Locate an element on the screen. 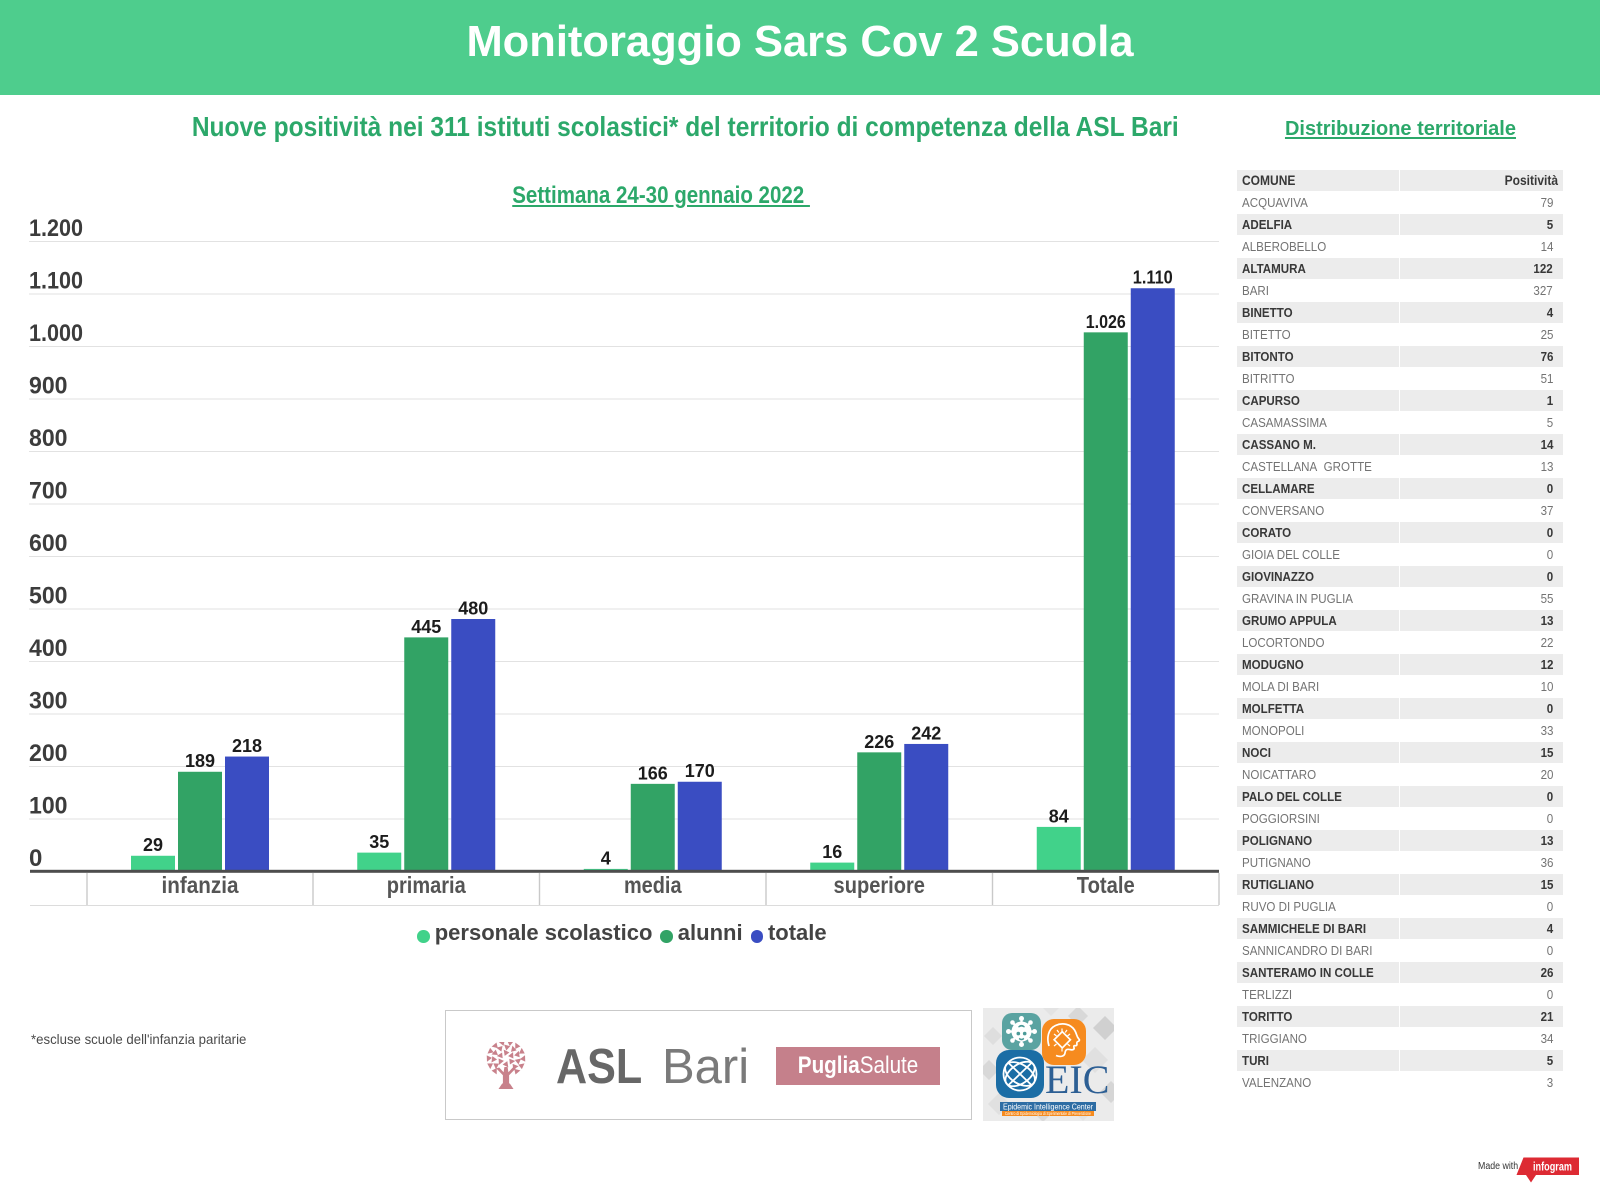 Image resolution: width=1600 pixels, height=1188 pixels. svg-text: 400 is located at coordinates (48, 648).